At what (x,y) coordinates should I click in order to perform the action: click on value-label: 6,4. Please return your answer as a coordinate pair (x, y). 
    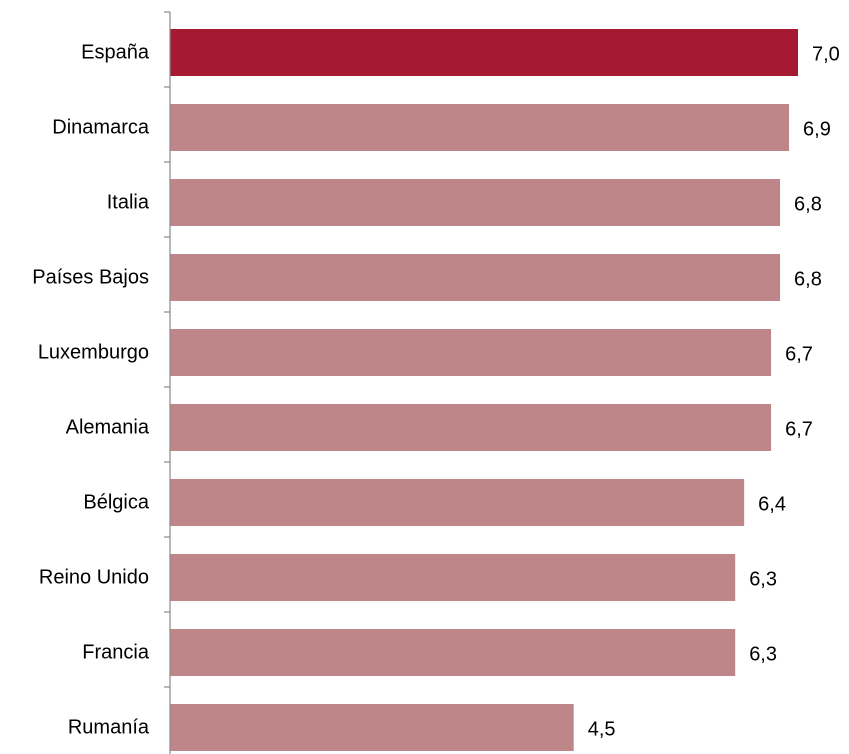
    Looking at the image, I should click on (772, 505).